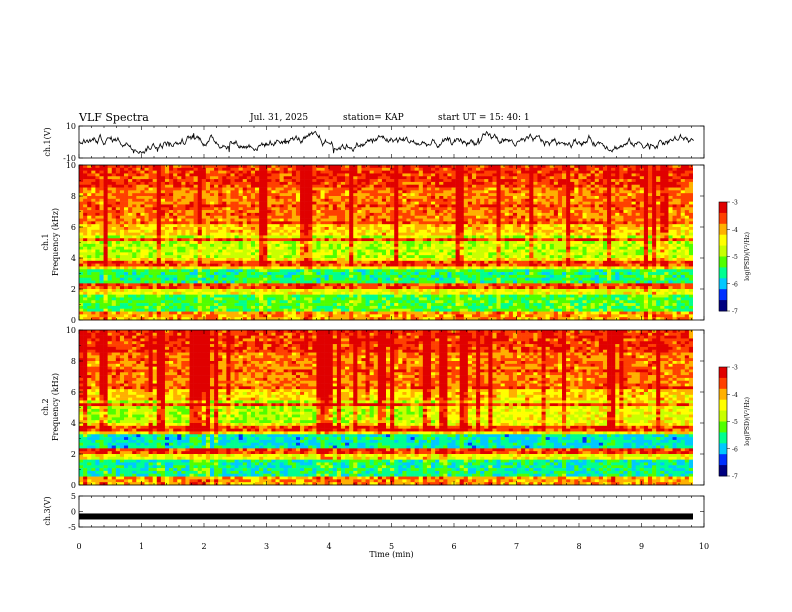 This screenshot has width=792, height=612. Describe the element at coordinates (723, 257) in the screenshot. I see `ch1-spectrogram-colorbar` at that location.